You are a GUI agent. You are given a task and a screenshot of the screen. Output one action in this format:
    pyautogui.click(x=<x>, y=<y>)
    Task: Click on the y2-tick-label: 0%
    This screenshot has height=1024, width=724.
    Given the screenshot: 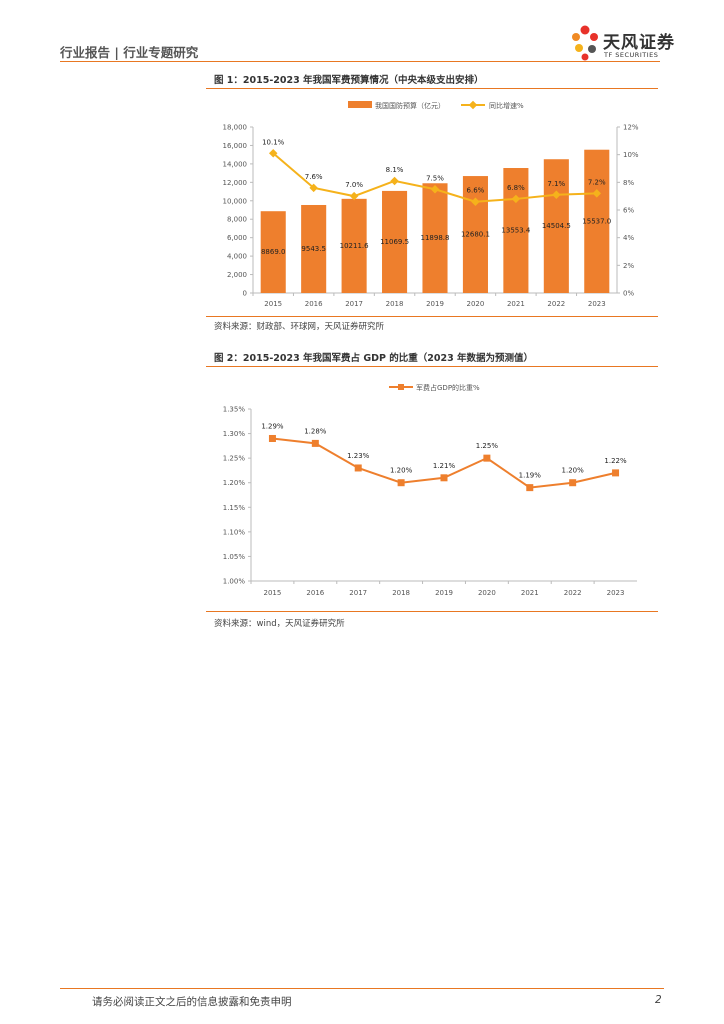 What is the action you would take?
    pyautogui.click(x=628, y=294)
    